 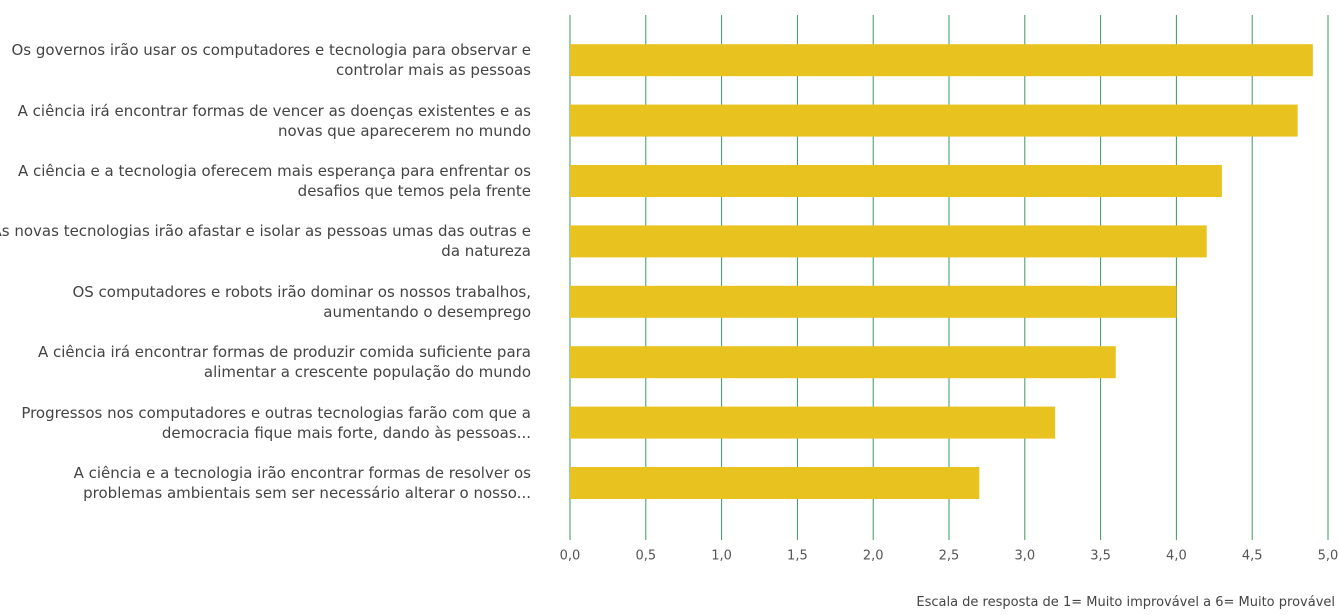 I want to click on x-tick-label: 0,5, so click(x=645, y=556).